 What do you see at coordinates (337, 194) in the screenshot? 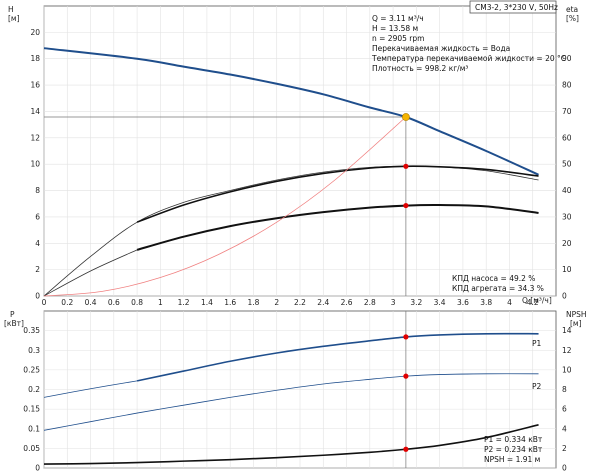
I see `series-eta-pump-thick` at bounding box center [337, 194].